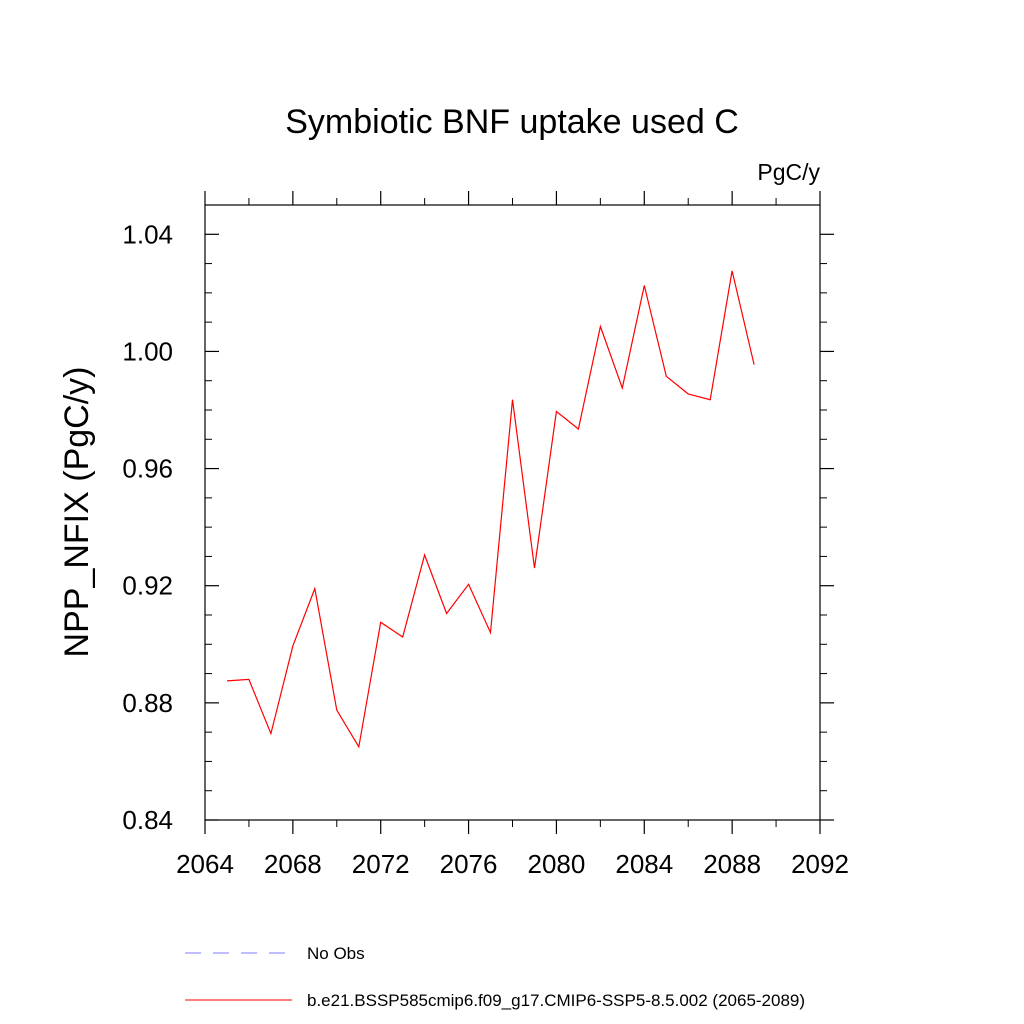 The height and width of the screenshot is (1024, 1024). What do you see at coordinates (732, 864) in the screenshot?
I see `x-tick-label: 2088` at bounding box center [732, 864].